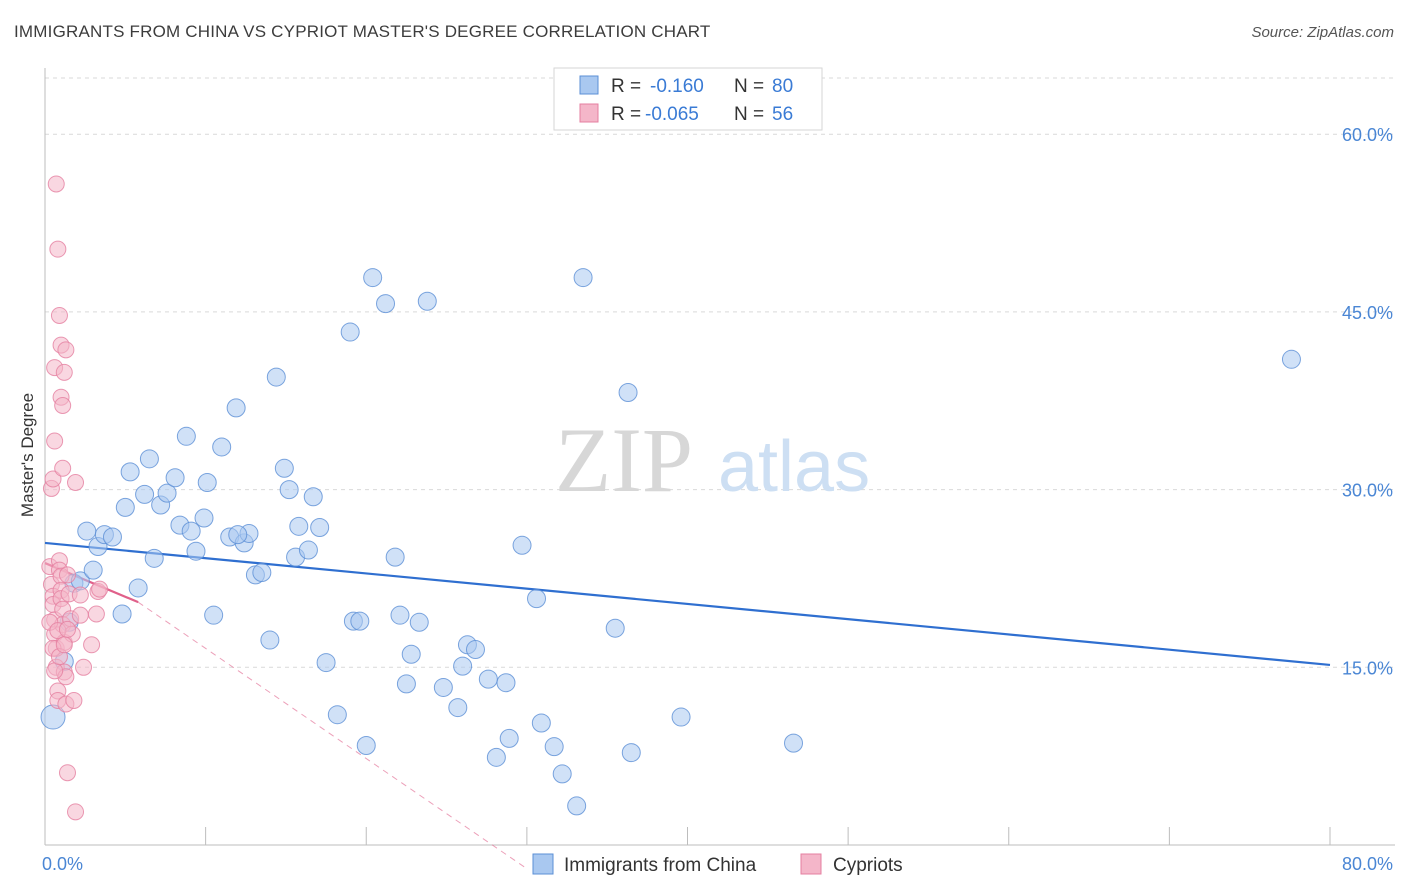  Describe the element at coordinates (687, 604) in the screenshot. I see `trend-line-china` at that location.